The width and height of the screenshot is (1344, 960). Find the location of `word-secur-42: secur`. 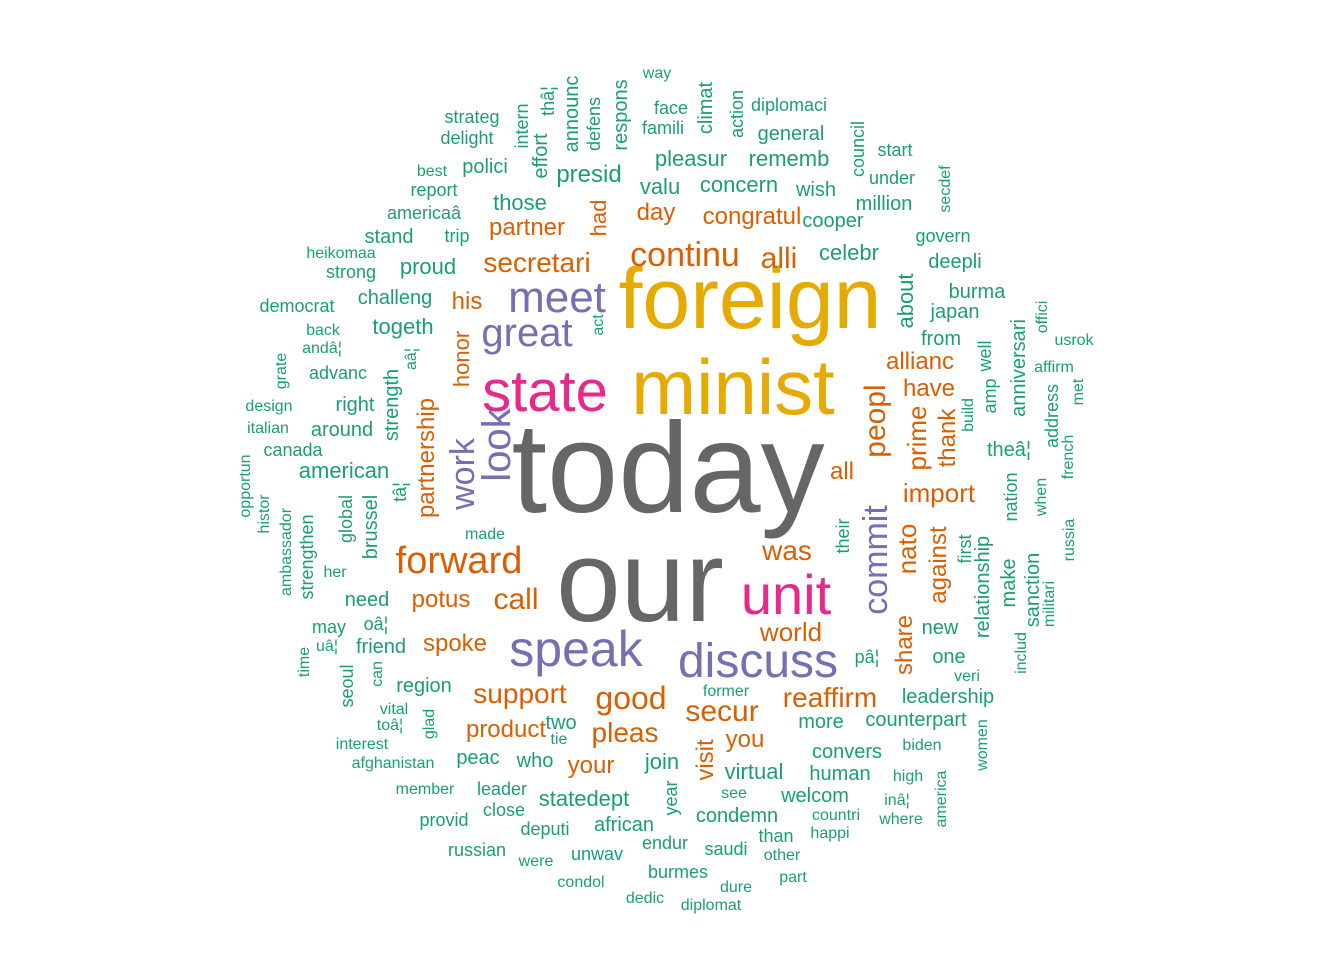

word-secur-42: secur is located at coordinates (722, 711).